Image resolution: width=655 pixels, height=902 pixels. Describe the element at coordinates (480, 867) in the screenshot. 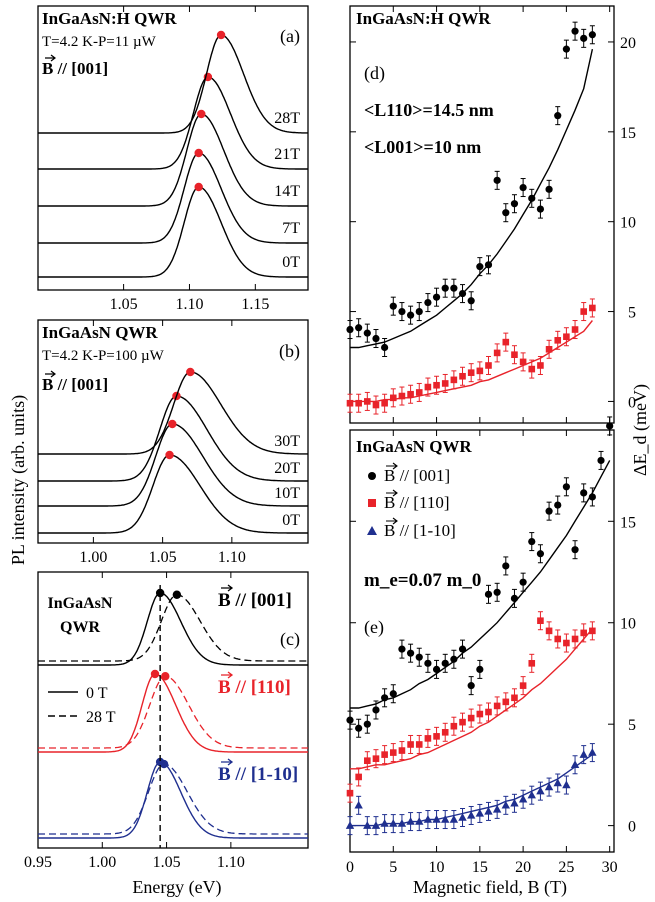

I see `x-tick-label: 15` at that location.